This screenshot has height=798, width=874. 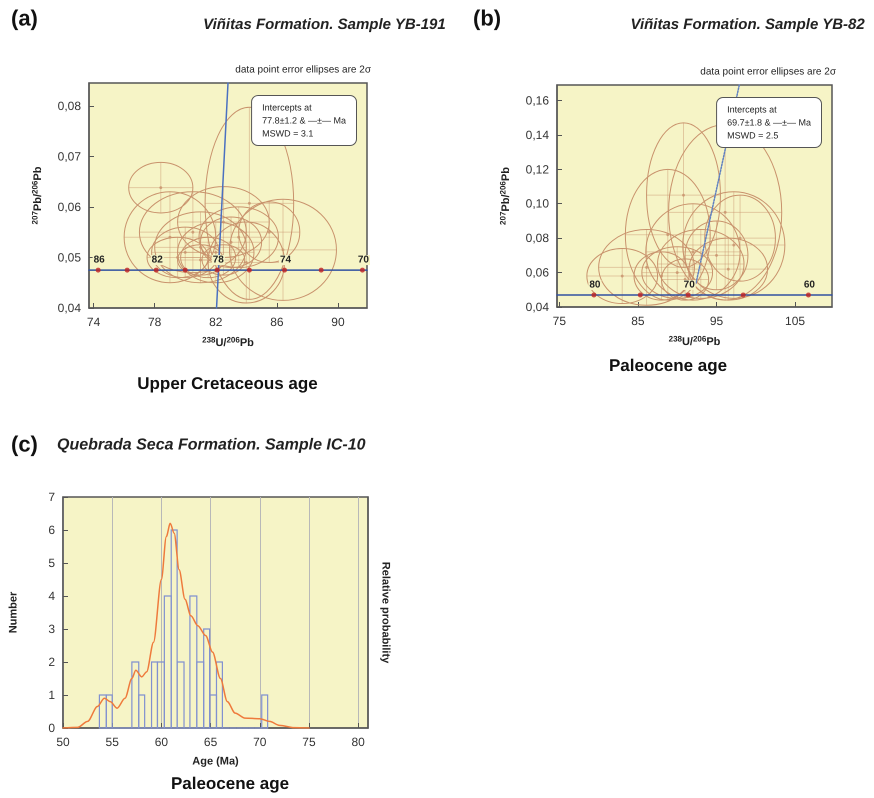 I want to click on annotation: 82, so click(x=158, y=260).